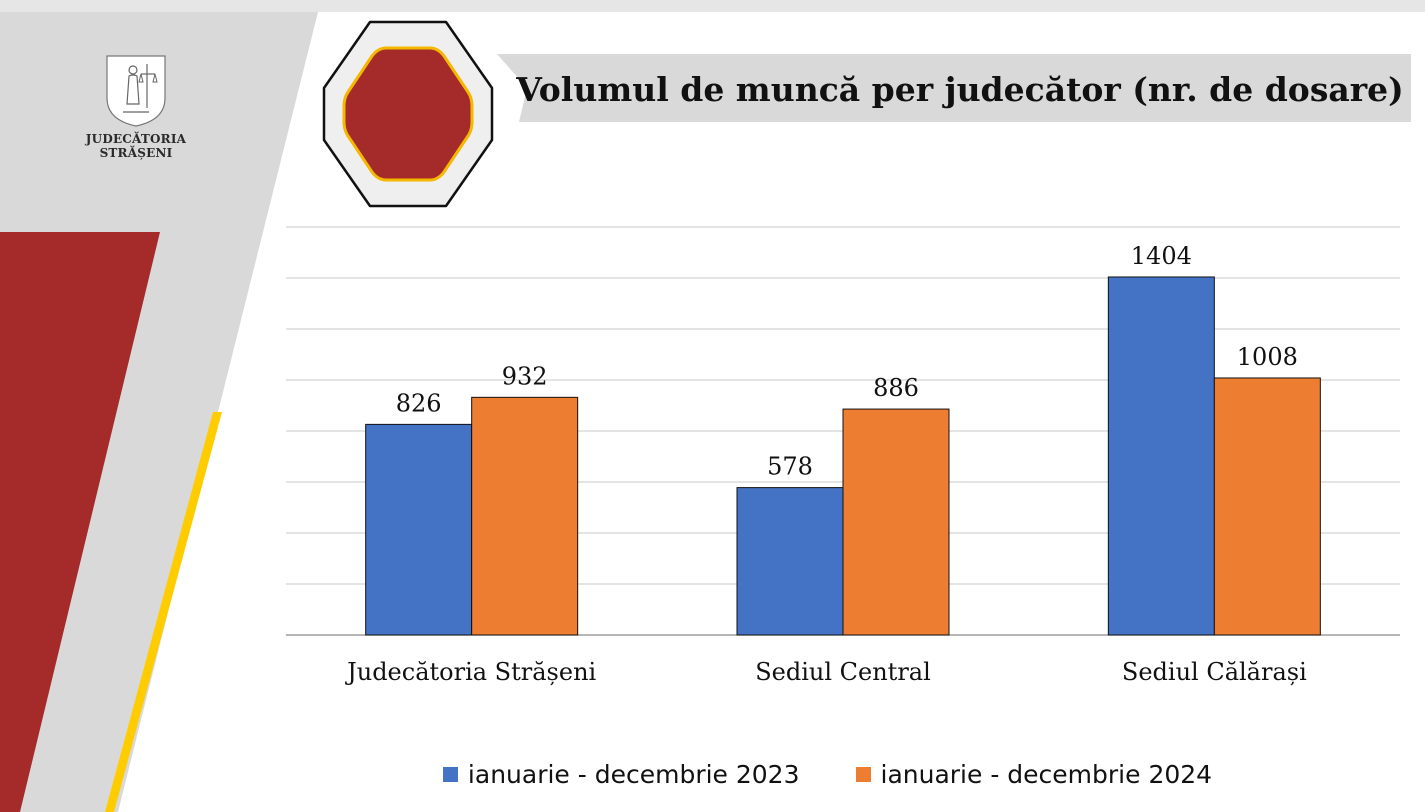 The image size is (1425, 812). I want to click on data-label: 932, so click(525, 376).